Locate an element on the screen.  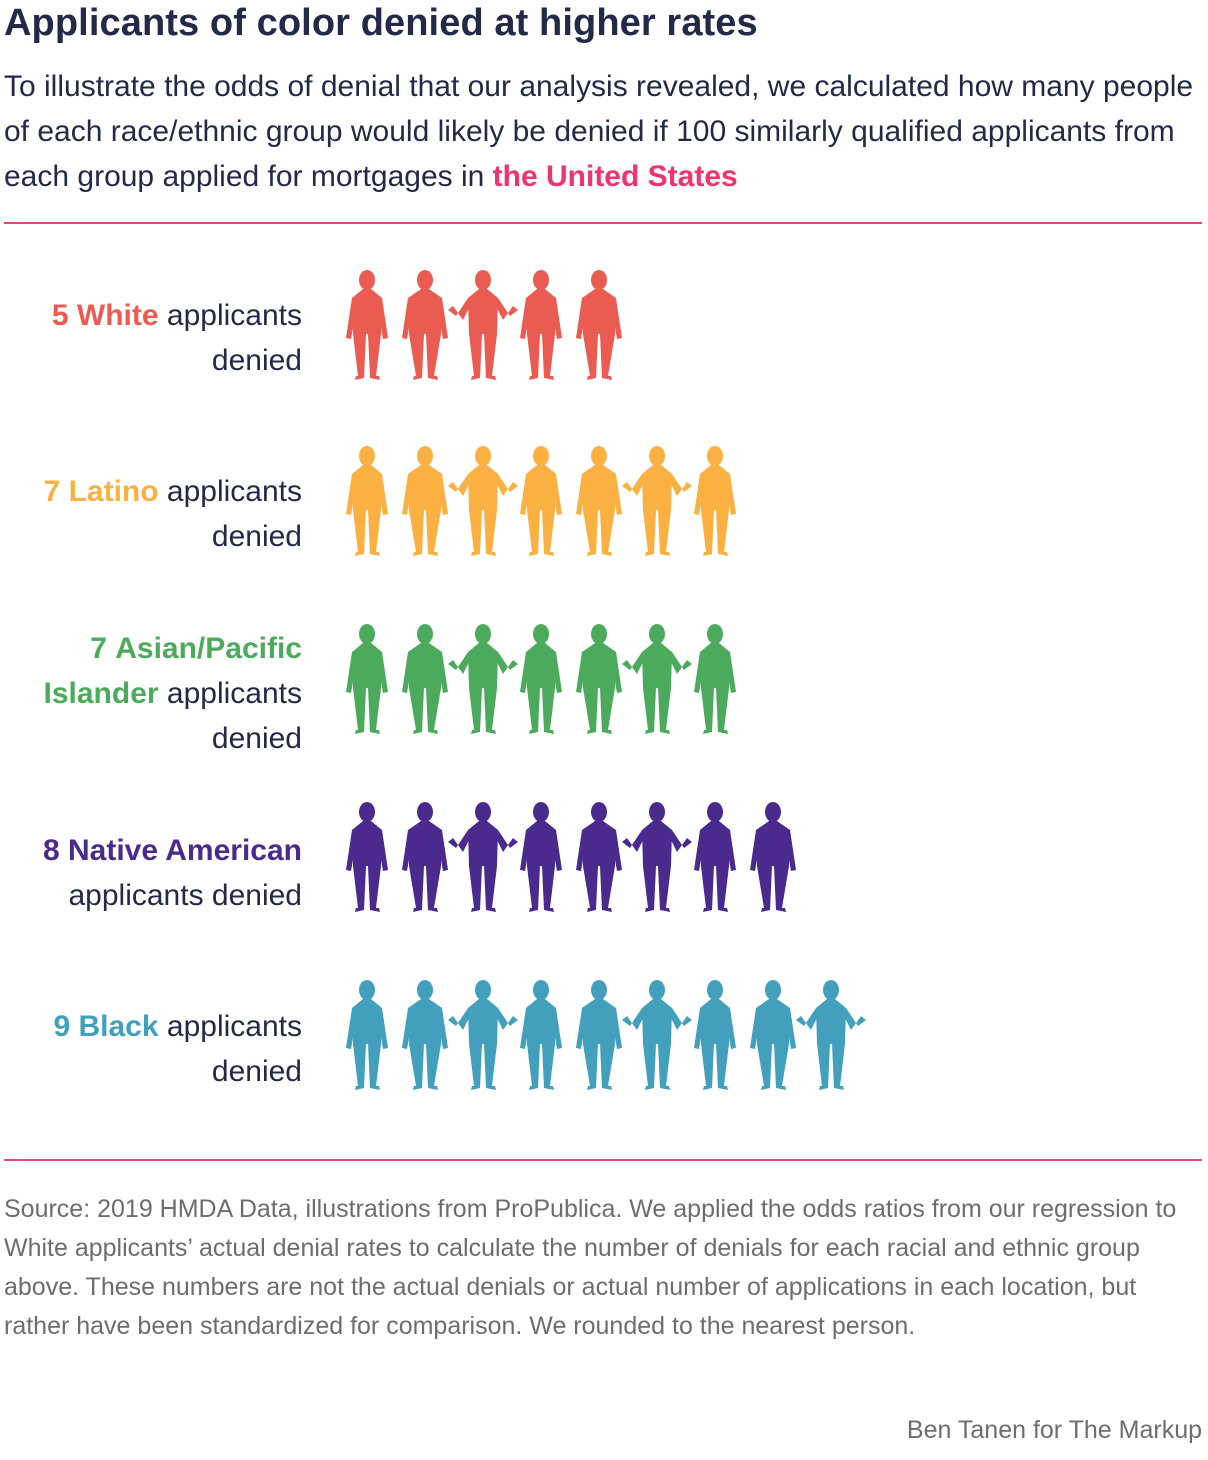
row-group-asian-line1: Asian/Pacific is located at coordinates (208, 648).